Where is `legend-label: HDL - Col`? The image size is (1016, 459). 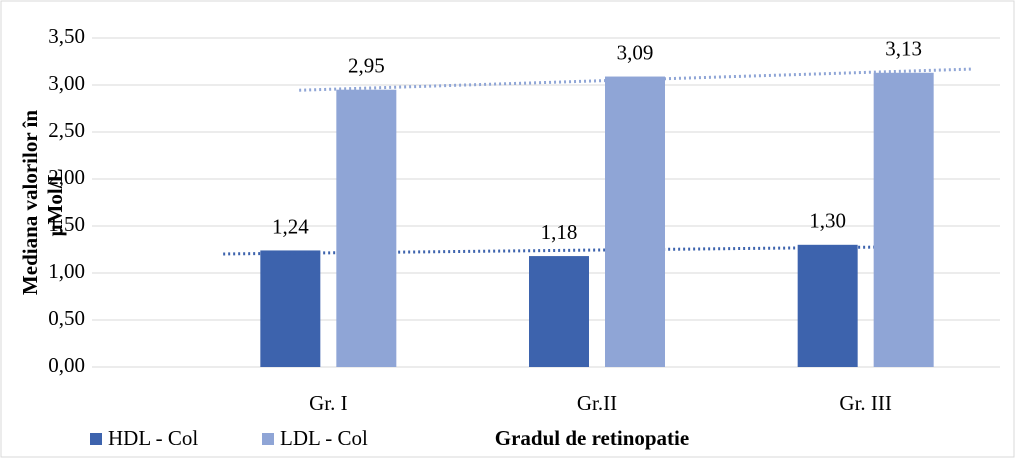 legend-label: HDL - Col is located at coordinates (153, 438).